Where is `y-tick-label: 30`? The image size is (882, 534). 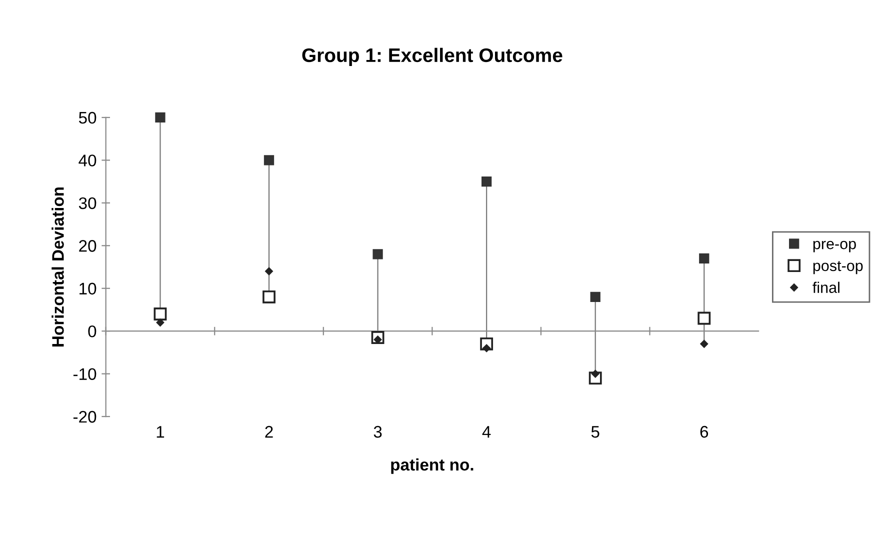 y-tick-label: 30 is located at coordinates (87, 203).